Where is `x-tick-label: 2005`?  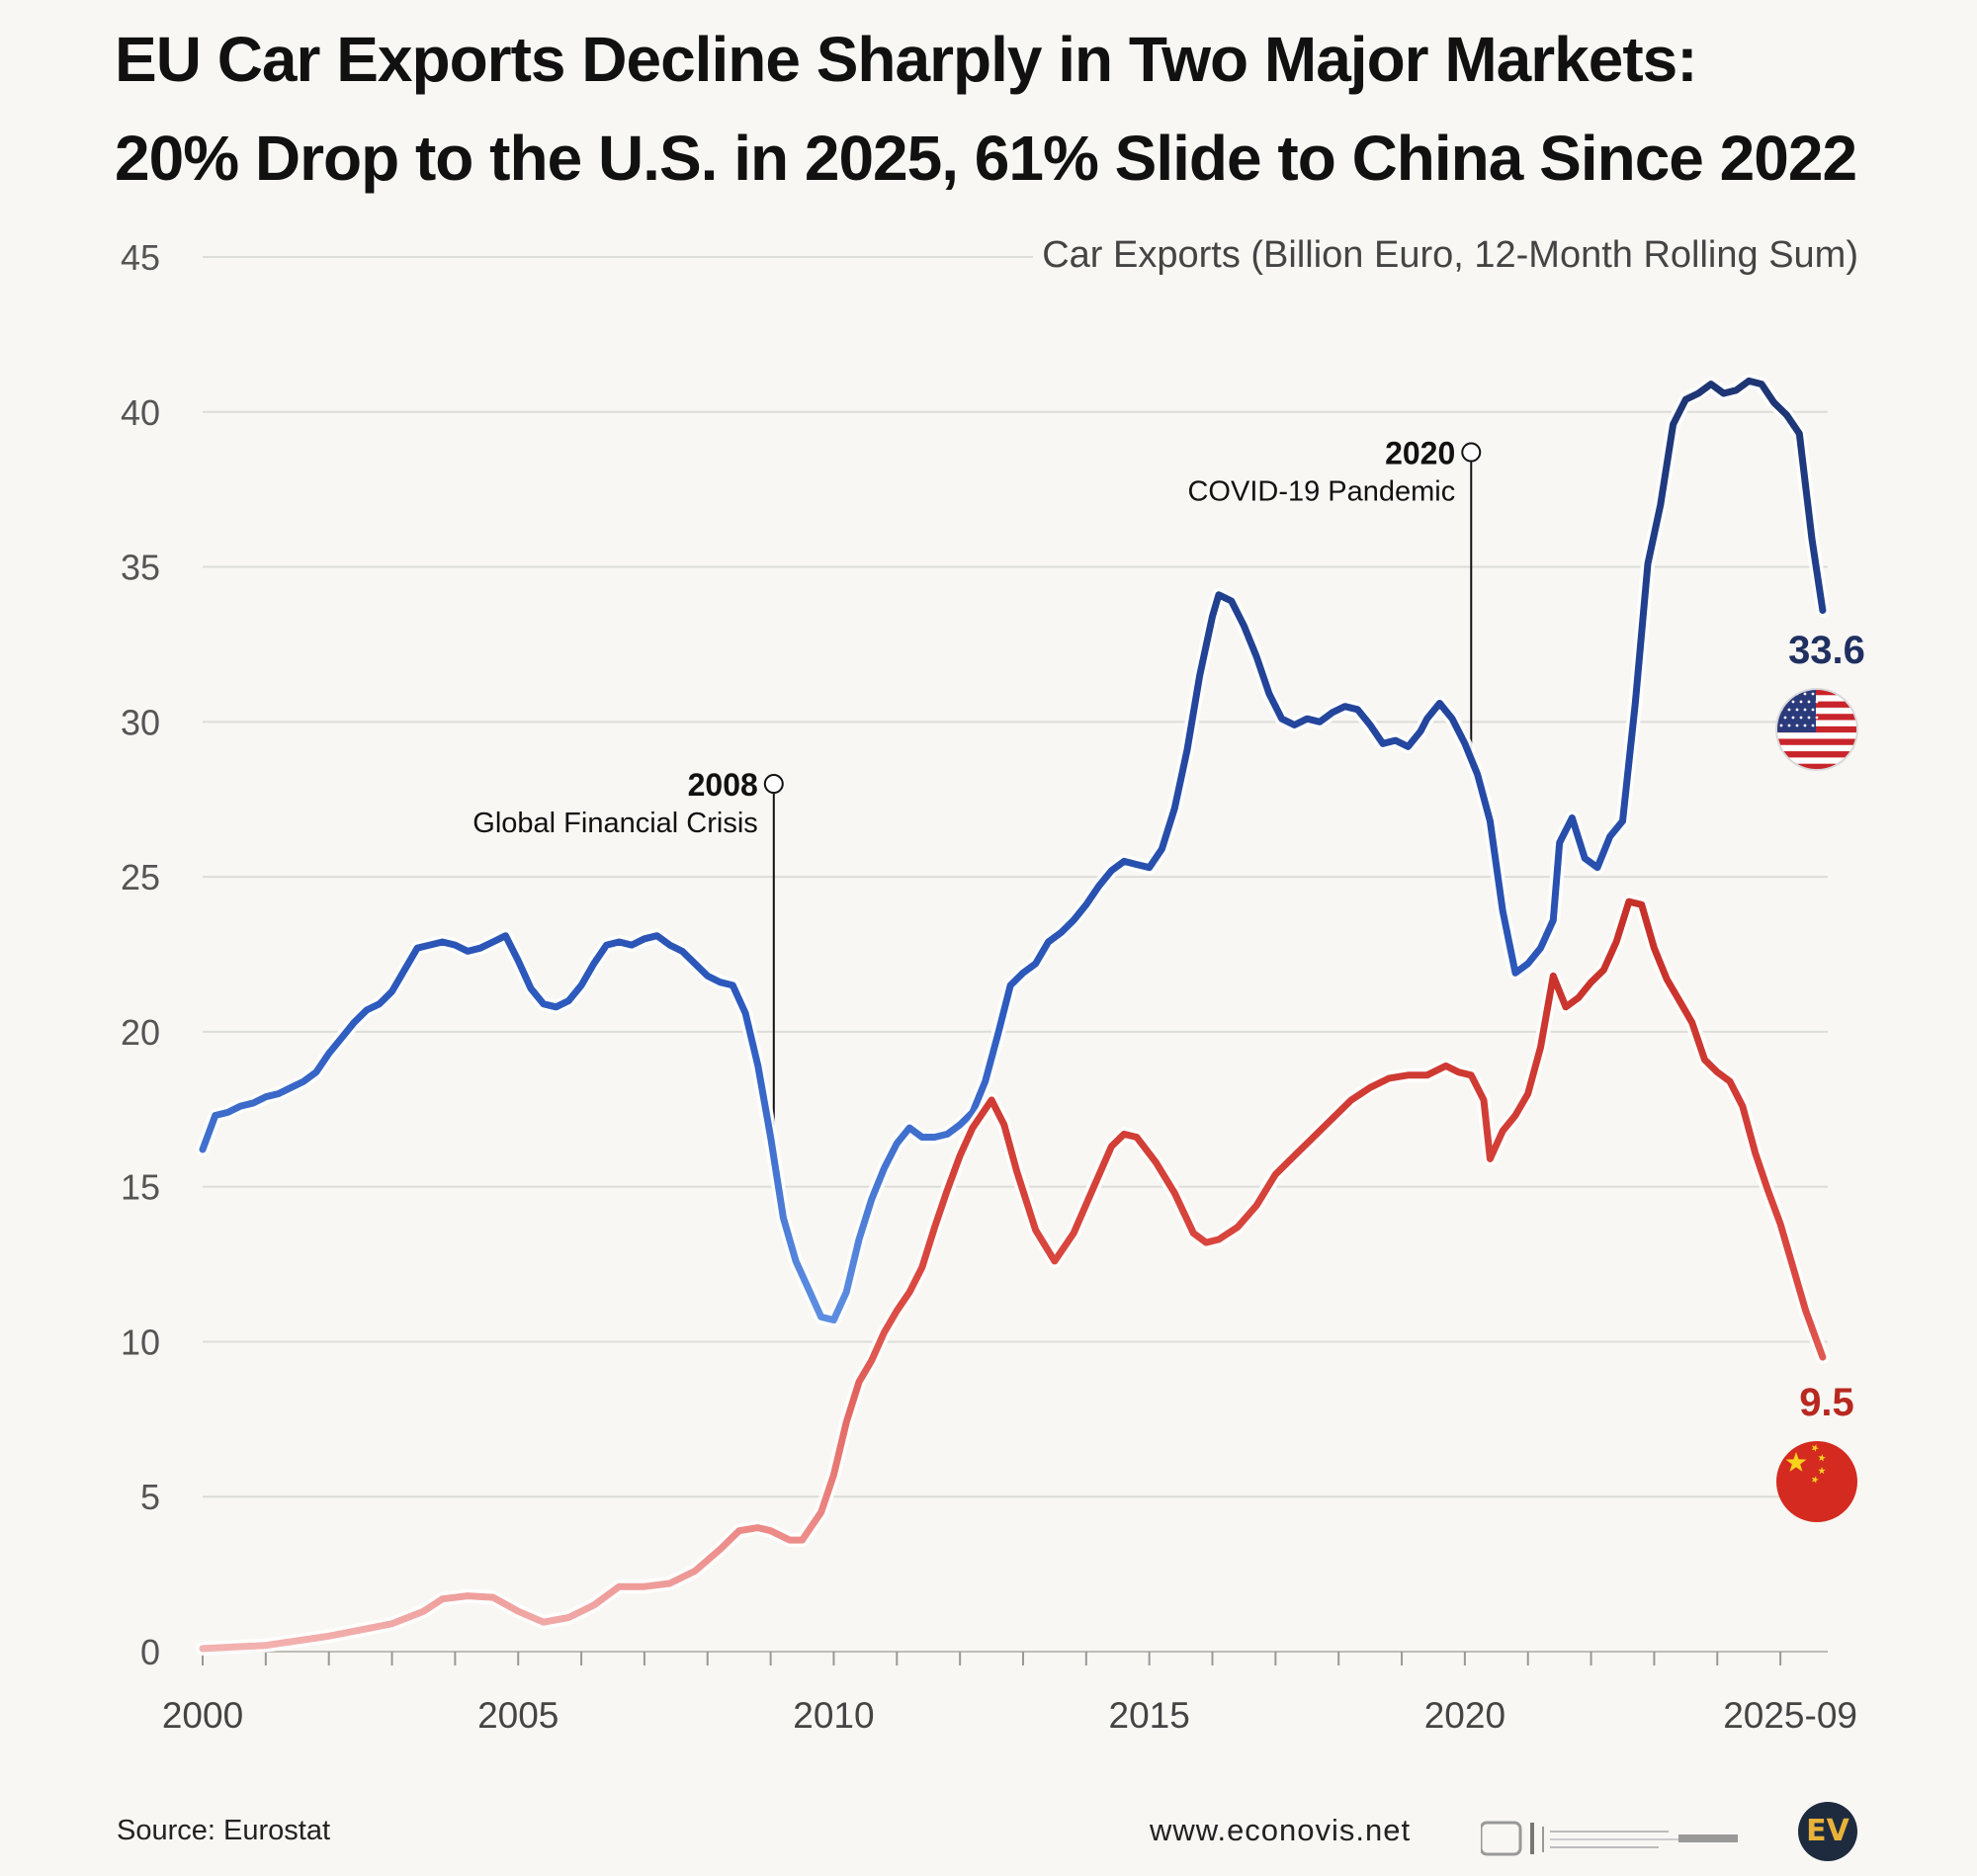
x-tick-label: 2005 is located at coordinates (518, 1715).